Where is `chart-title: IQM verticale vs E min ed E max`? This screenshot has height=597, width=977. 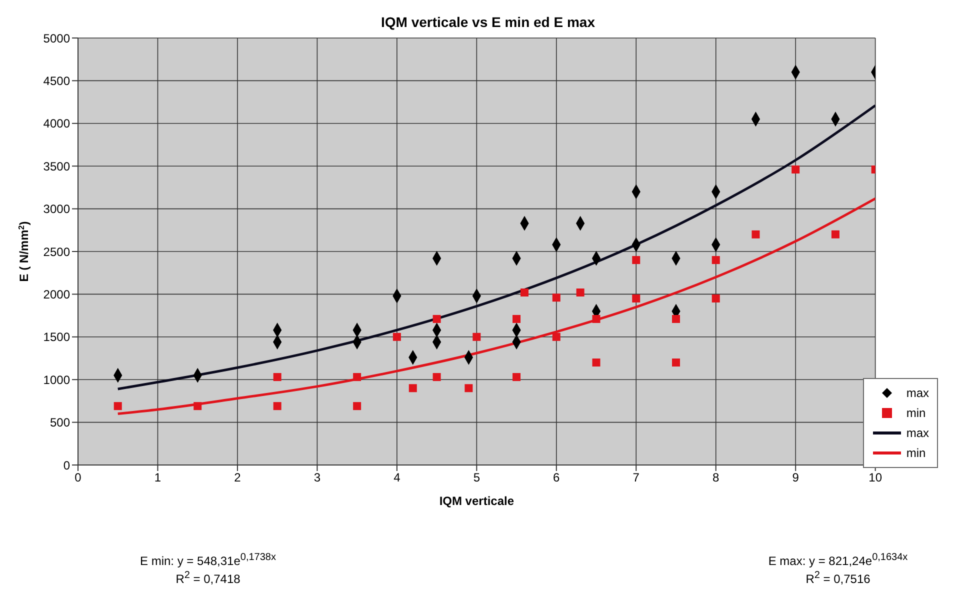 chart-title: IQM verticale vs E min ed E max is located at coordinates (488, 22).